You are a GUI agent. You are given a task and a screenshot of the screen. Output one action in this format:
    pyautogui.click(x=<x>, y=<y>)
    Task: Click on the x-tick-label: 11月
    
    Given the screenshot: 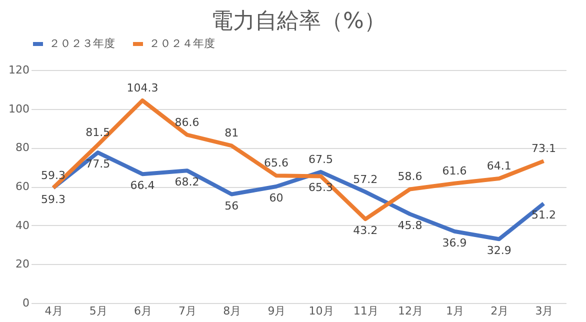 What is the action you would take?
    pyautogui.click(x=365, y=311)
    